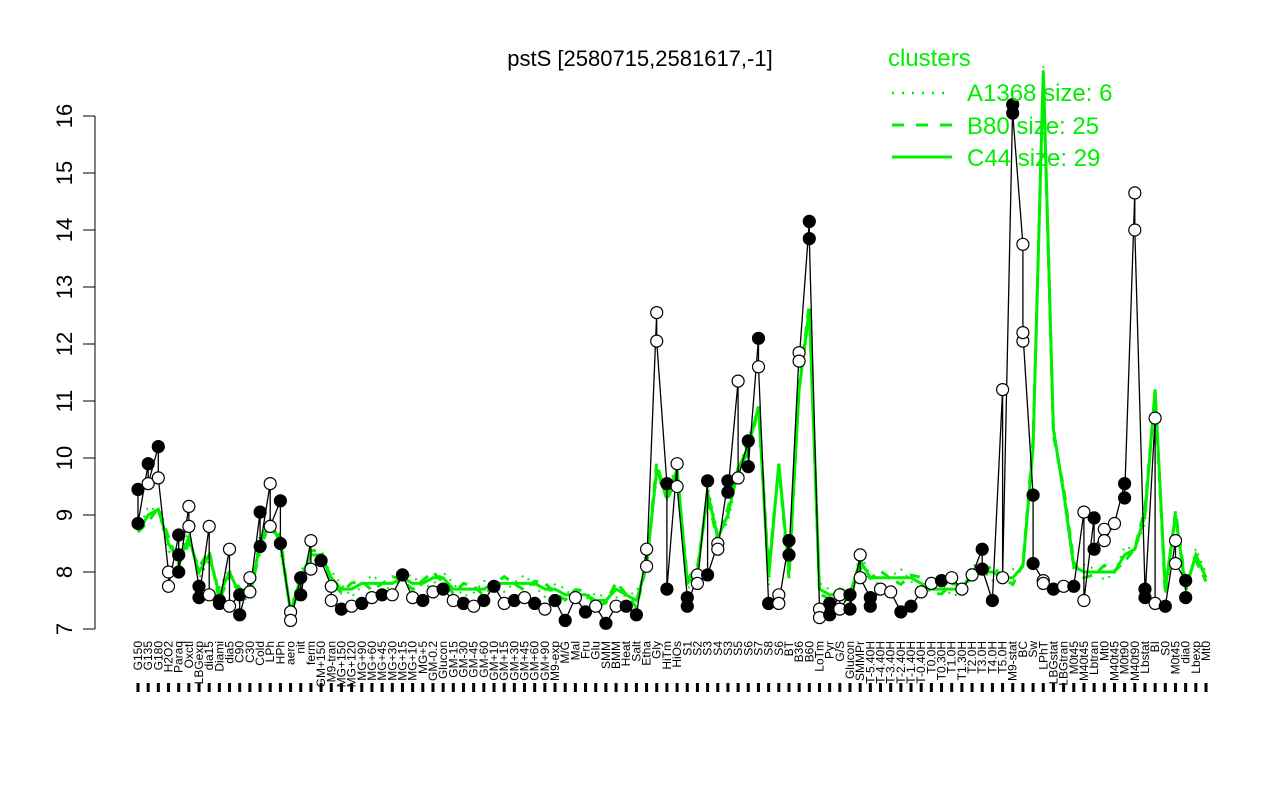 The width and height of the screenshot is (1280, 800). What do you see at coordinates (382, 661) in the screenshot?
I see `x-tick-label: MG+45` at bounding box center [382, 661].